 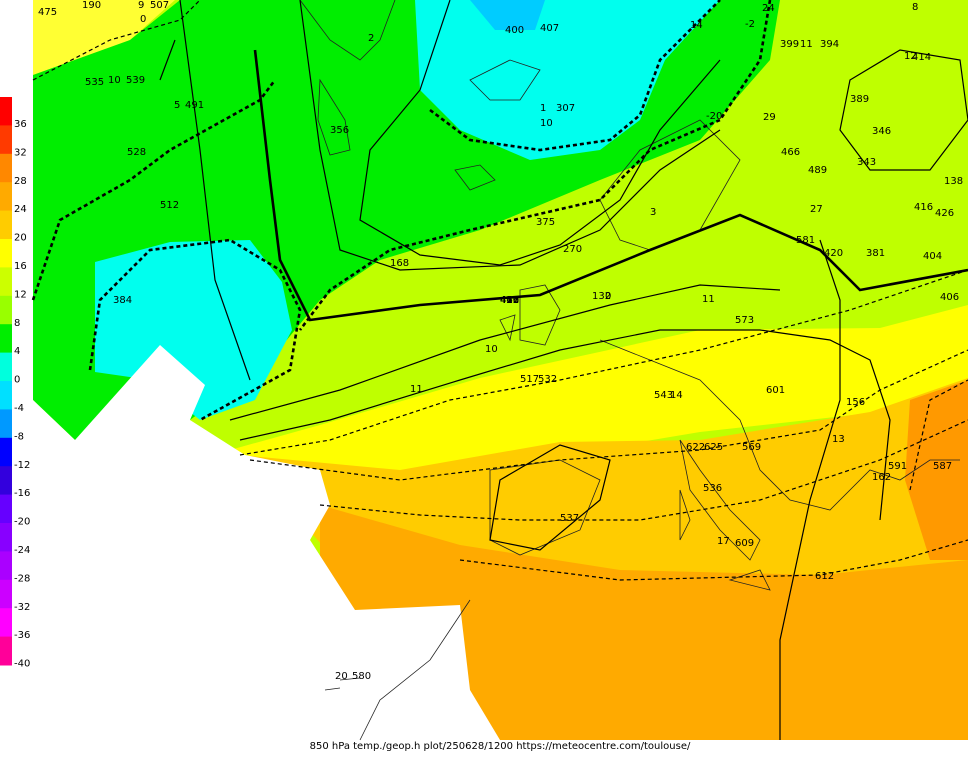 I want to click on legend-label: 36, so click(x=20, y=124).